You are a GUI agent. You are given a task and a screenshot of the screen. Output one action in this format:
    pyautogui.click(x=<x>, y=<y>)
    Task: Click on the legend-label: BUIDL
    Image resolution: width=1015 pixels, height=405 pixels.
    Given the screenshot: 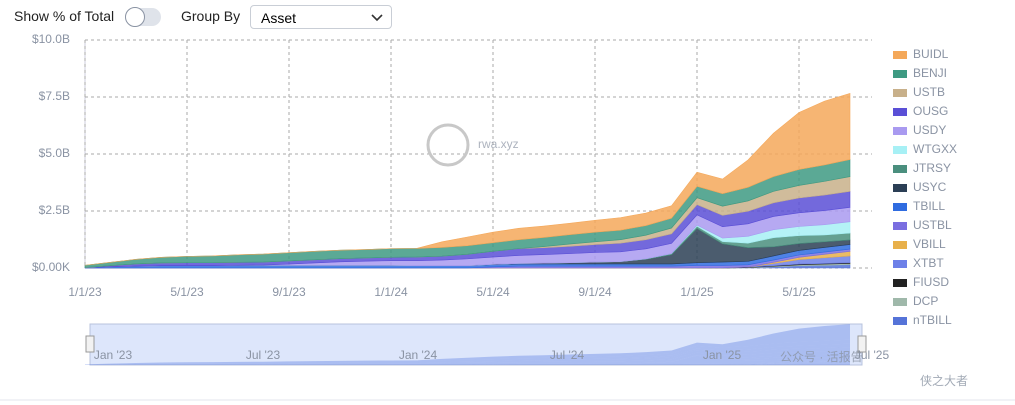 What is the action you would take?
    pyautogui.click(x=931, y=54)
    